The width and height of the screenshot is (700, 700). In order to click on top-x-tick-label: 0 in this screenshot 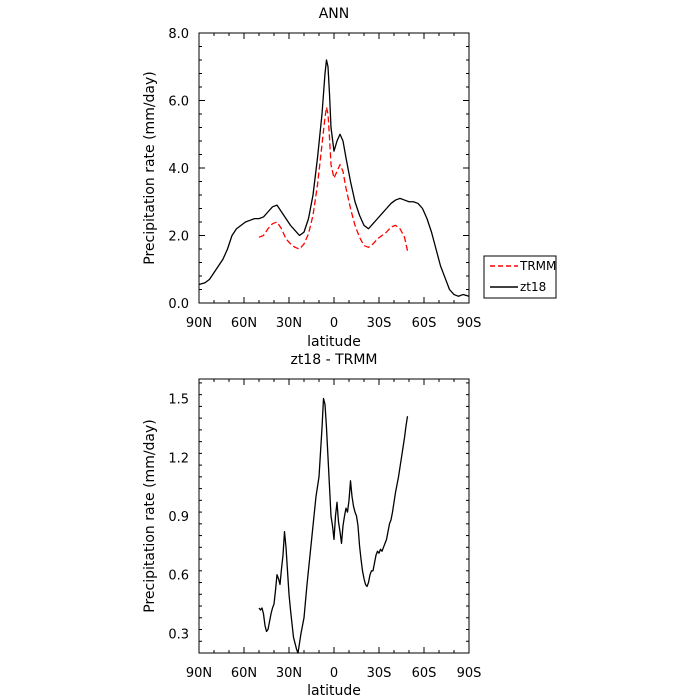, I will do `click(334, 323)`.